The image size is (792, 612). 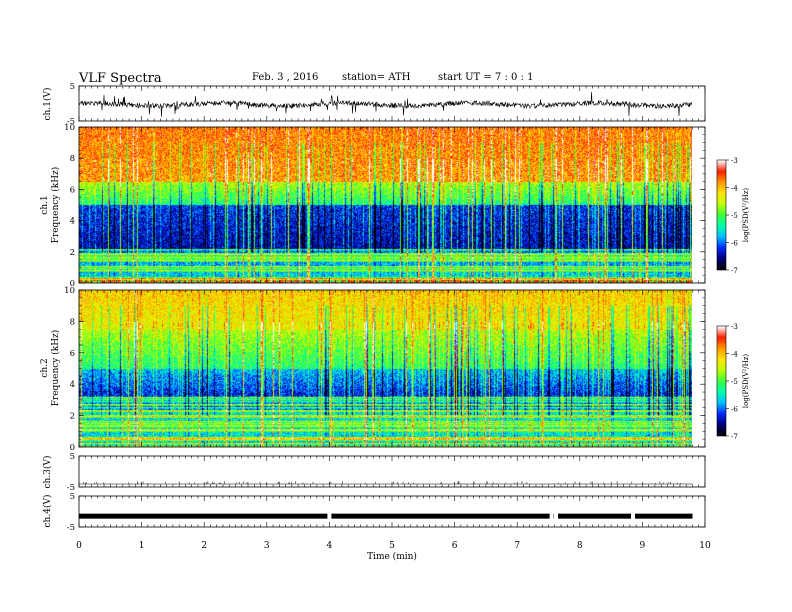 I want to click on x-tick-label: 0, so click(x=79, y=546).